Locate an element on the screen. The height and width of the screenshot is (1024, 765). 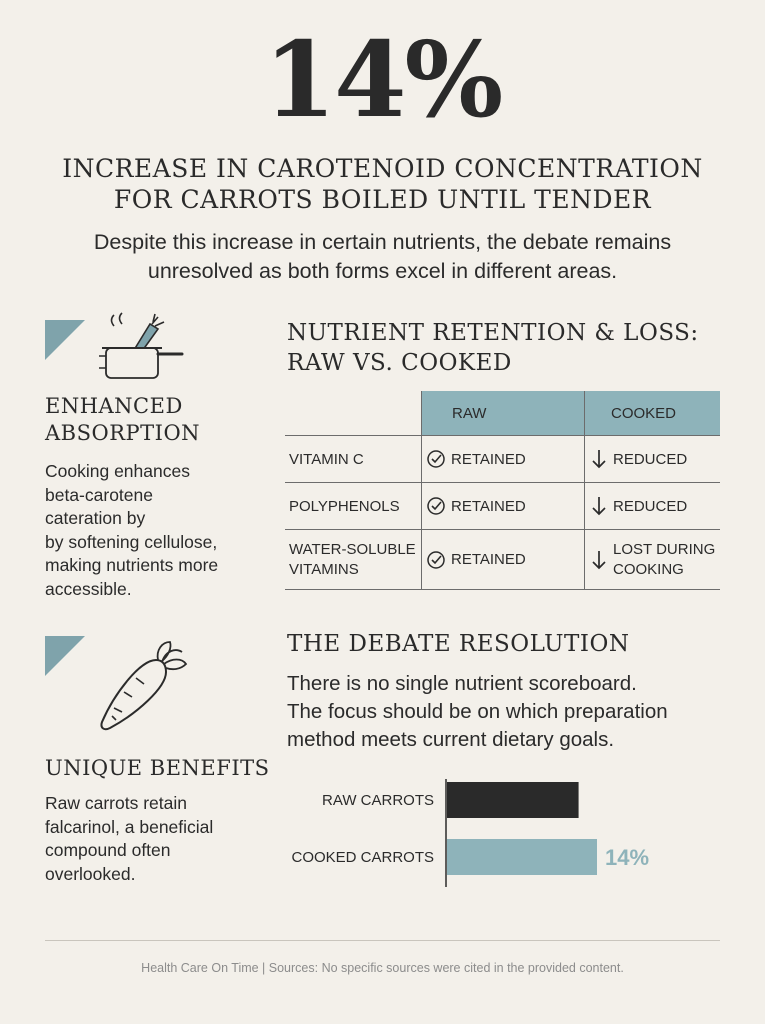
column-header-raw: RAW is located at coordinates (503, 413).